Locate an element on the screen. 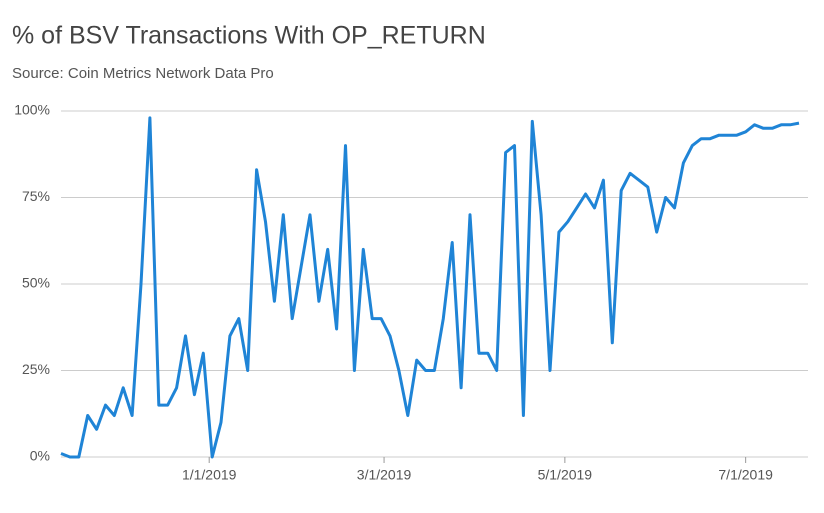 The width and height of the screenshot is (824, 513). x-tick-label: 3/1/2019 is located at coordinates (384, 475).